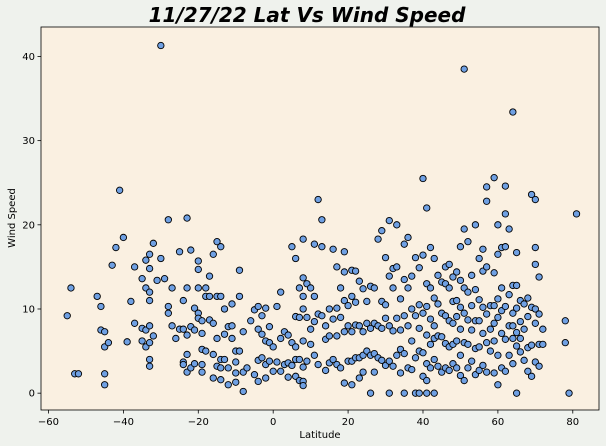 The image size is (606, 446). What do you see at coordinates (28, 57) in the screenshot?
I see `y-tick-label: 40` at bounding box center [28, 57].